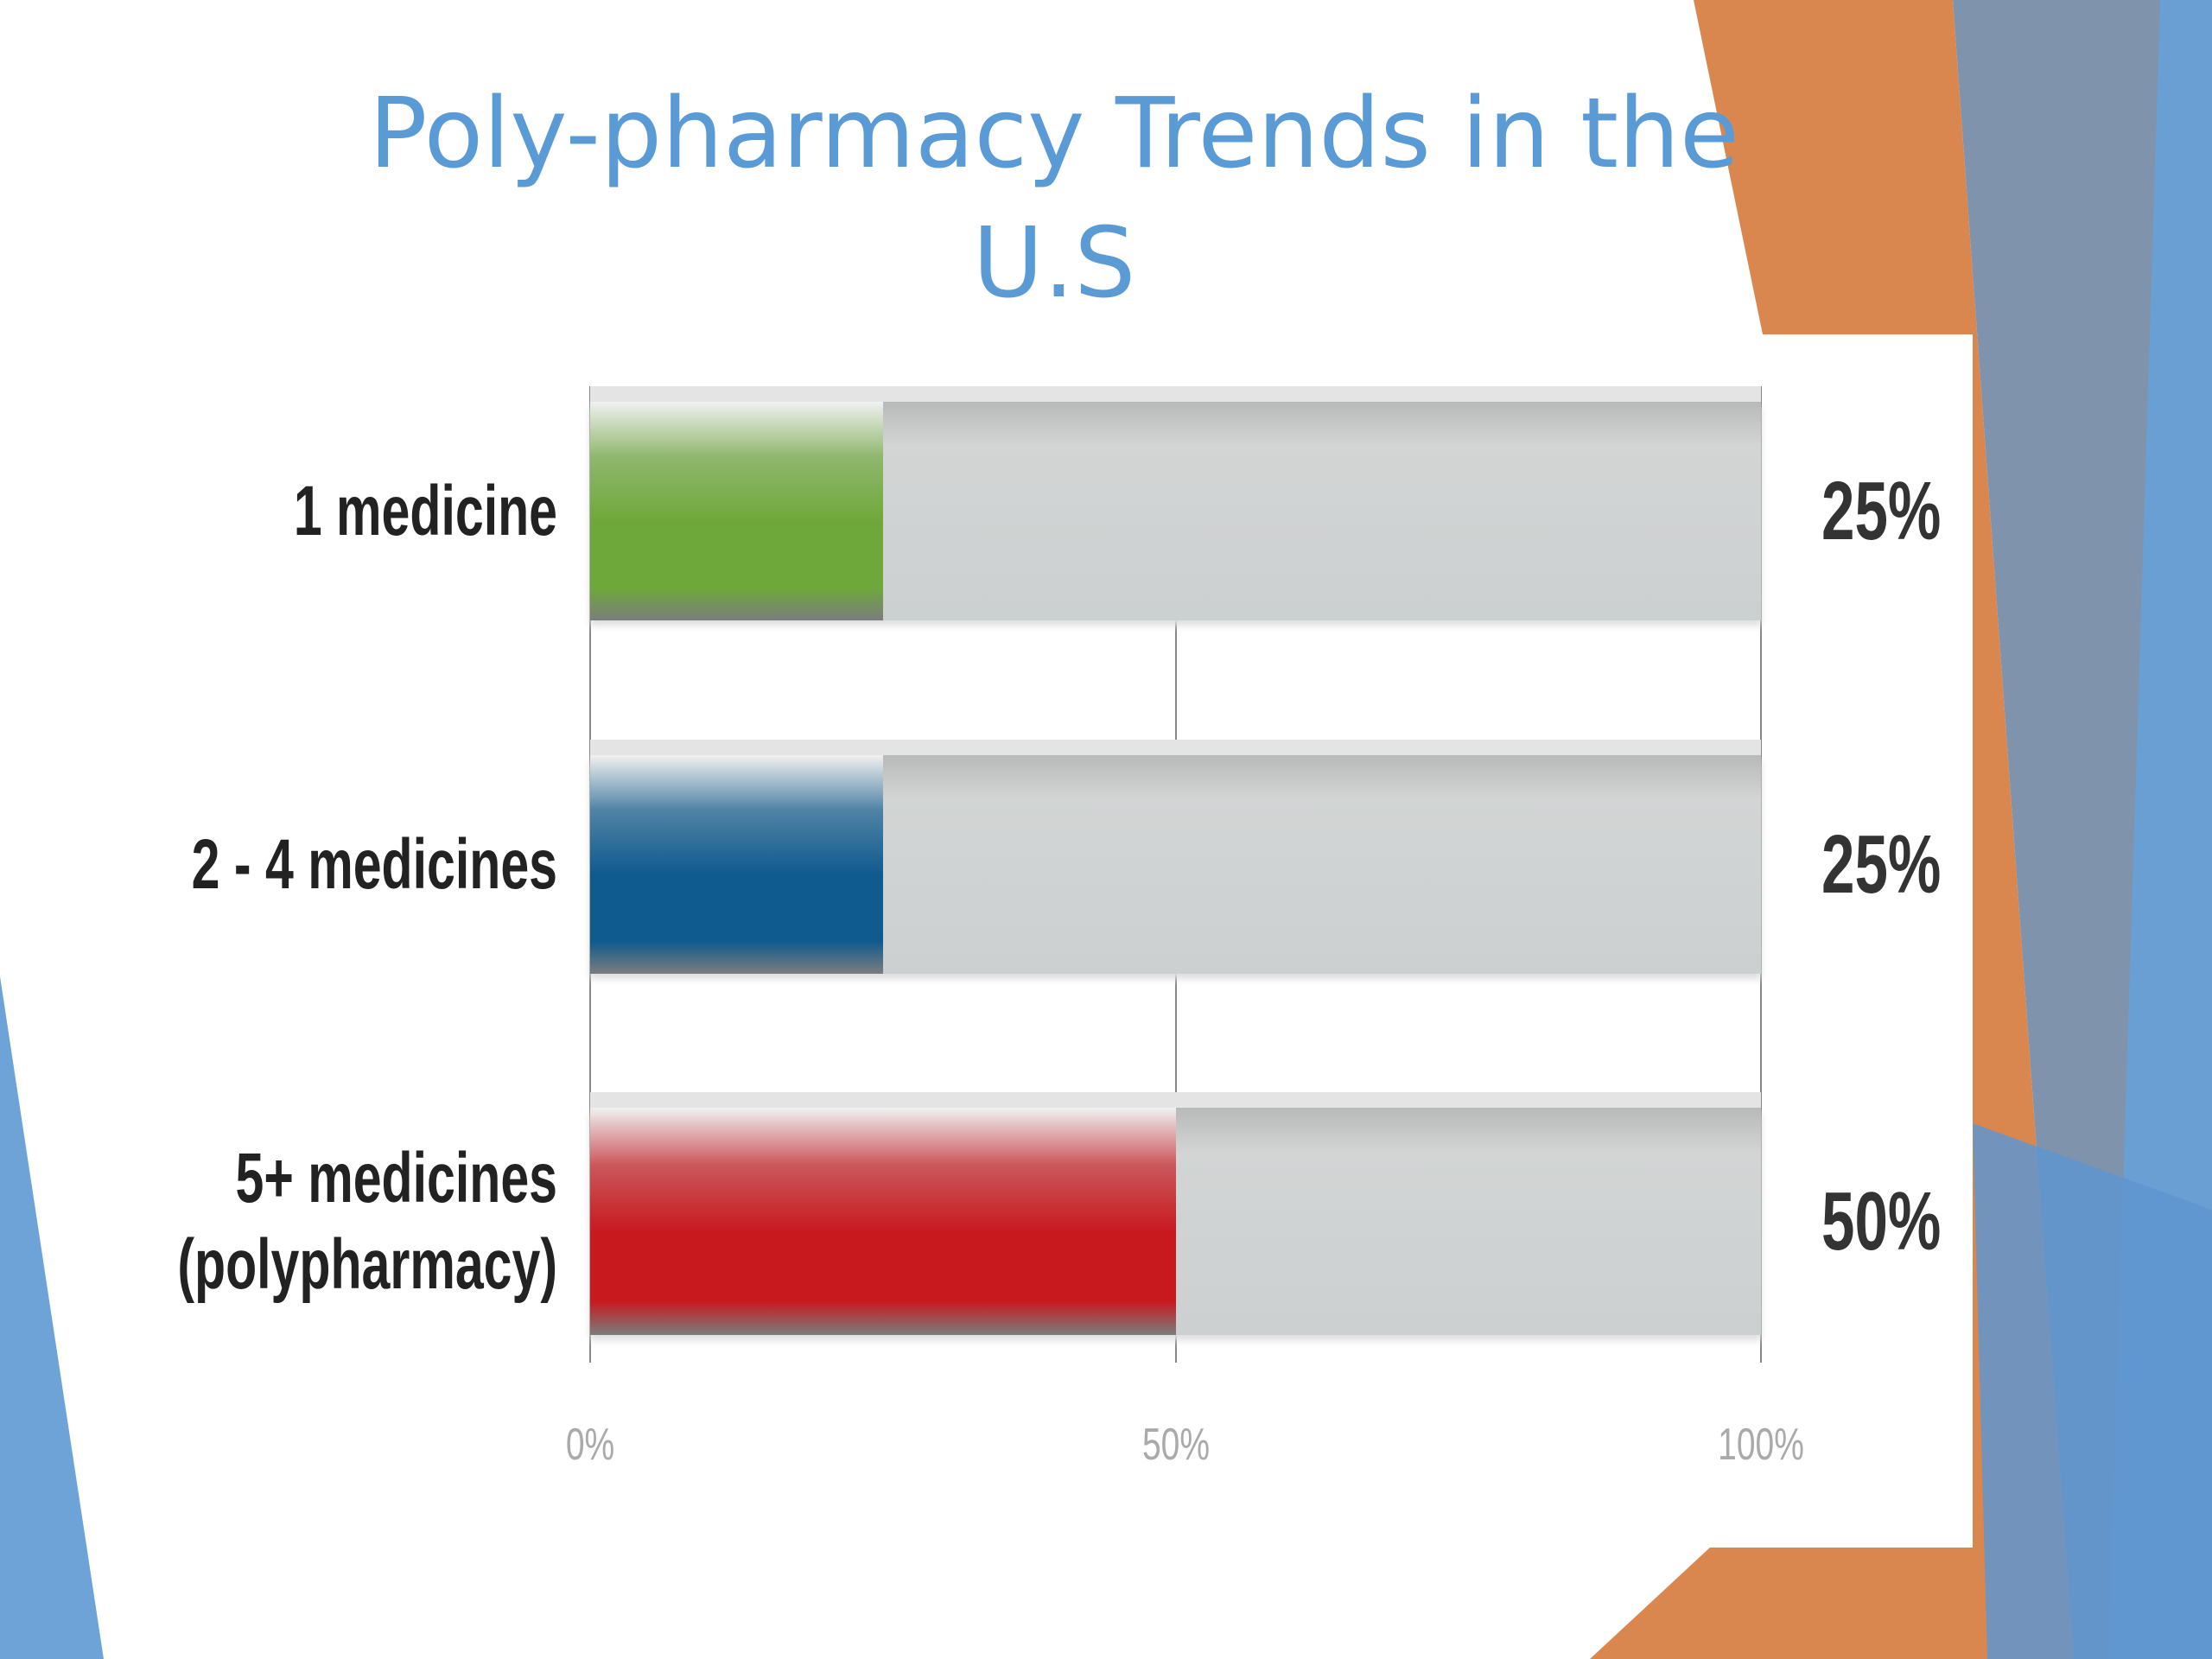 The height and width of the screenshot is (1659, 2212). I want to click on decor-left, so click(52, 1317).